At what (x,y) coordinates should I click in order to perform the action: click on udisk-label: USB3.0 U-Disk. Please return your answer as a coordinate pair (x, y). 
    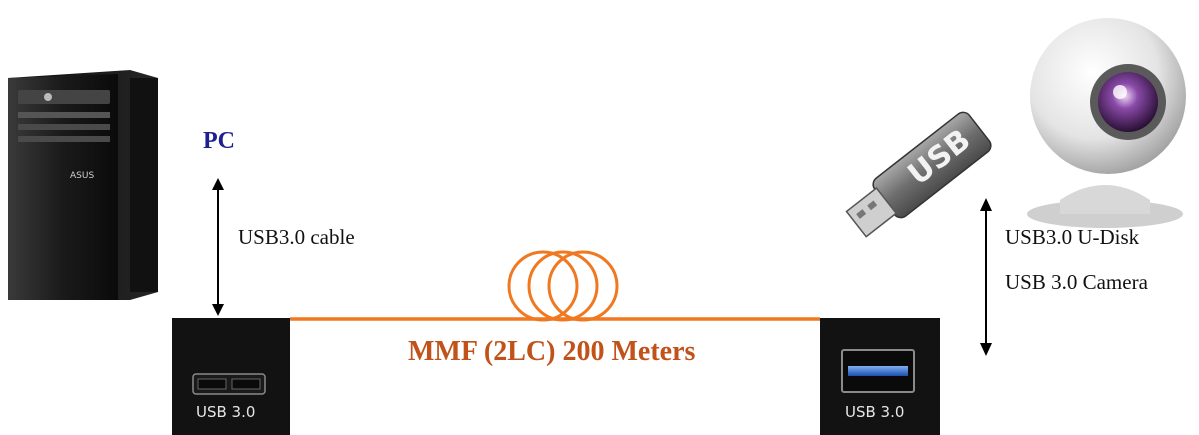
    Looking at the image, I should click on (1072, 237).